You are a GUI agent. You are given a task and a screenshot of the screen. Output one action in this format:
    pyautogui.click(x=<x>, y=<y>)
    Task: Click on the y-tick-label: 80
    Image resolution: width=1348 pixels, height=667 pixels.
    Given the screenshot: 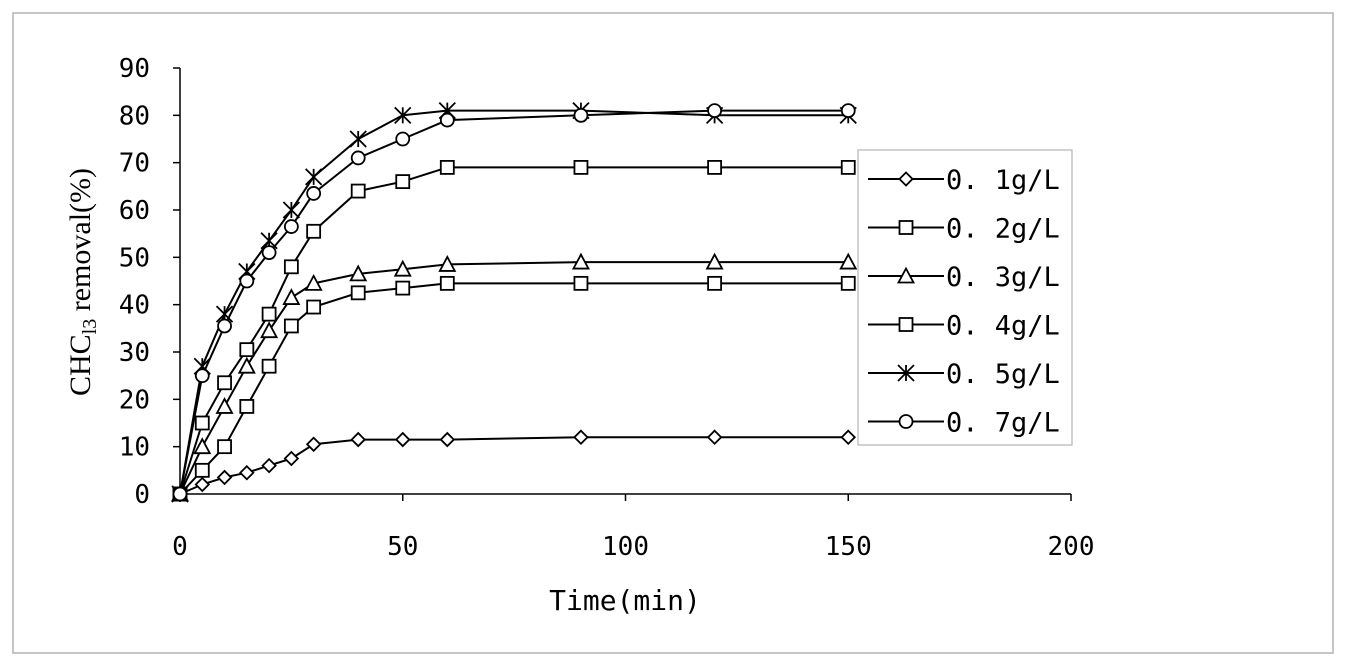 What is the action you would take?
    pyautogui.click(x=134, y=116)
    